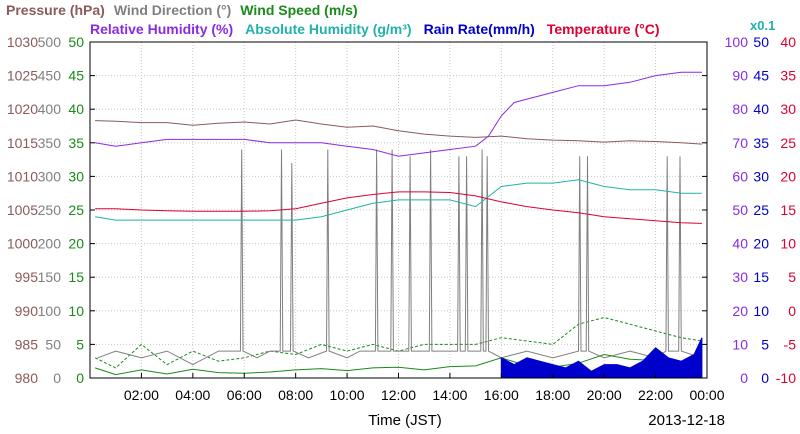 This screenshot has height=434, width=800. I want to click on axis-multiplier-label: x0.1, so click(762, 25).